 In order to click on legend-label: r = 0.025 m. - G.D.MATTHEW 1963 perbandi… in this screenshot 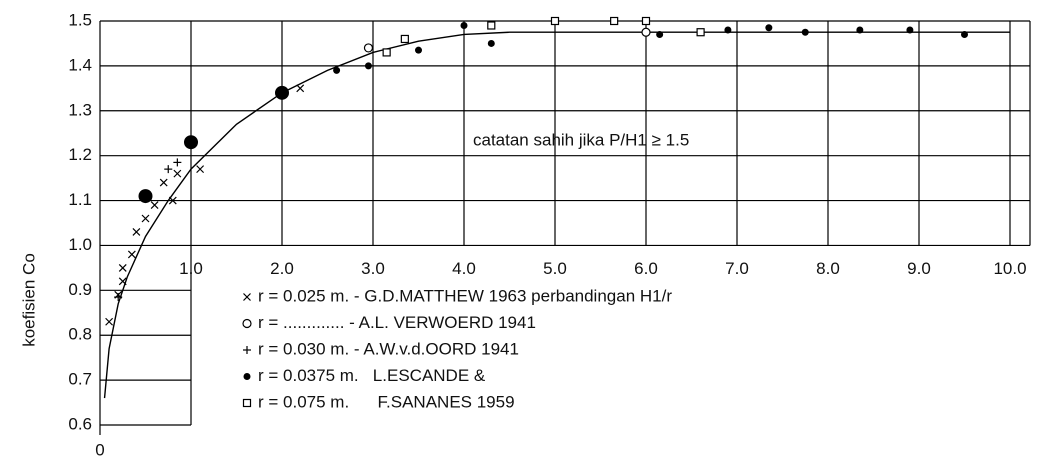, I will do `click(465, 295)`.